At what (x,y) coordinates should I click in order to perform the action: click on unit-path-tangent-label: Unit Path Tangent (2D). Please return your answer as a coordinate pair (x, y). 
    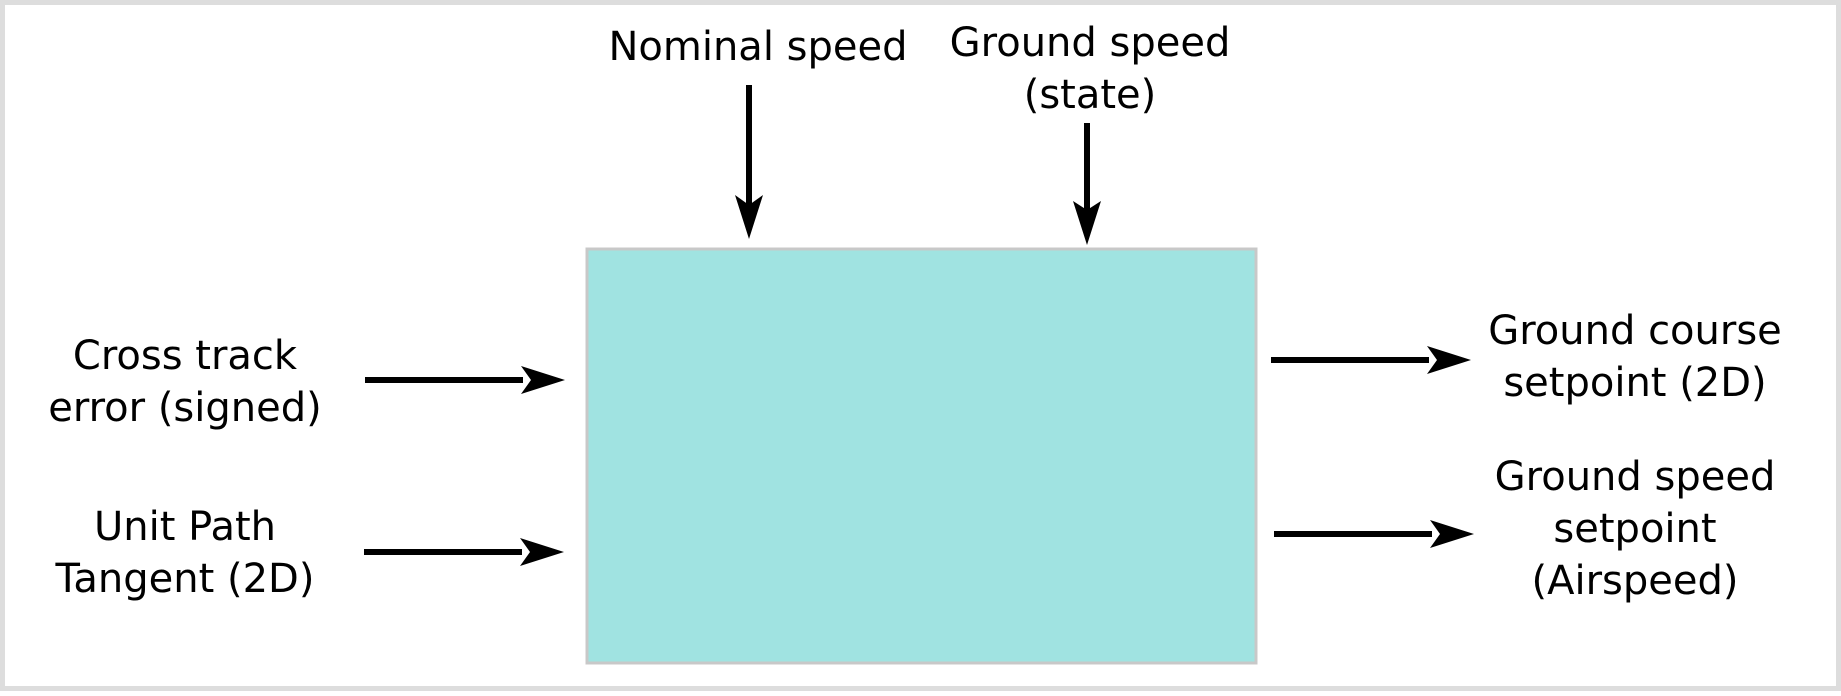
    Looking at the image, I should click on (185, 553).